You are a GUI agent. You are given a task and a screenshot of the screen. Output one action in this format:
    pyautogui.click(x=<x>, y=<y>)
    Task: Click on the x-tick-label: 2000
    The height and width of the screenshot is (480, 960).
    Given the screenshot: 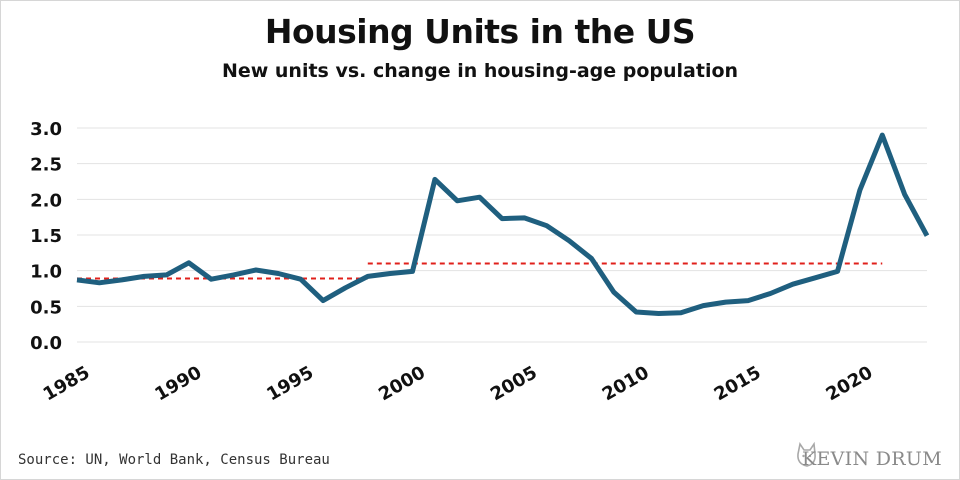 What is the action you would take?
    pyautogui.click(x=402, y=383)
    